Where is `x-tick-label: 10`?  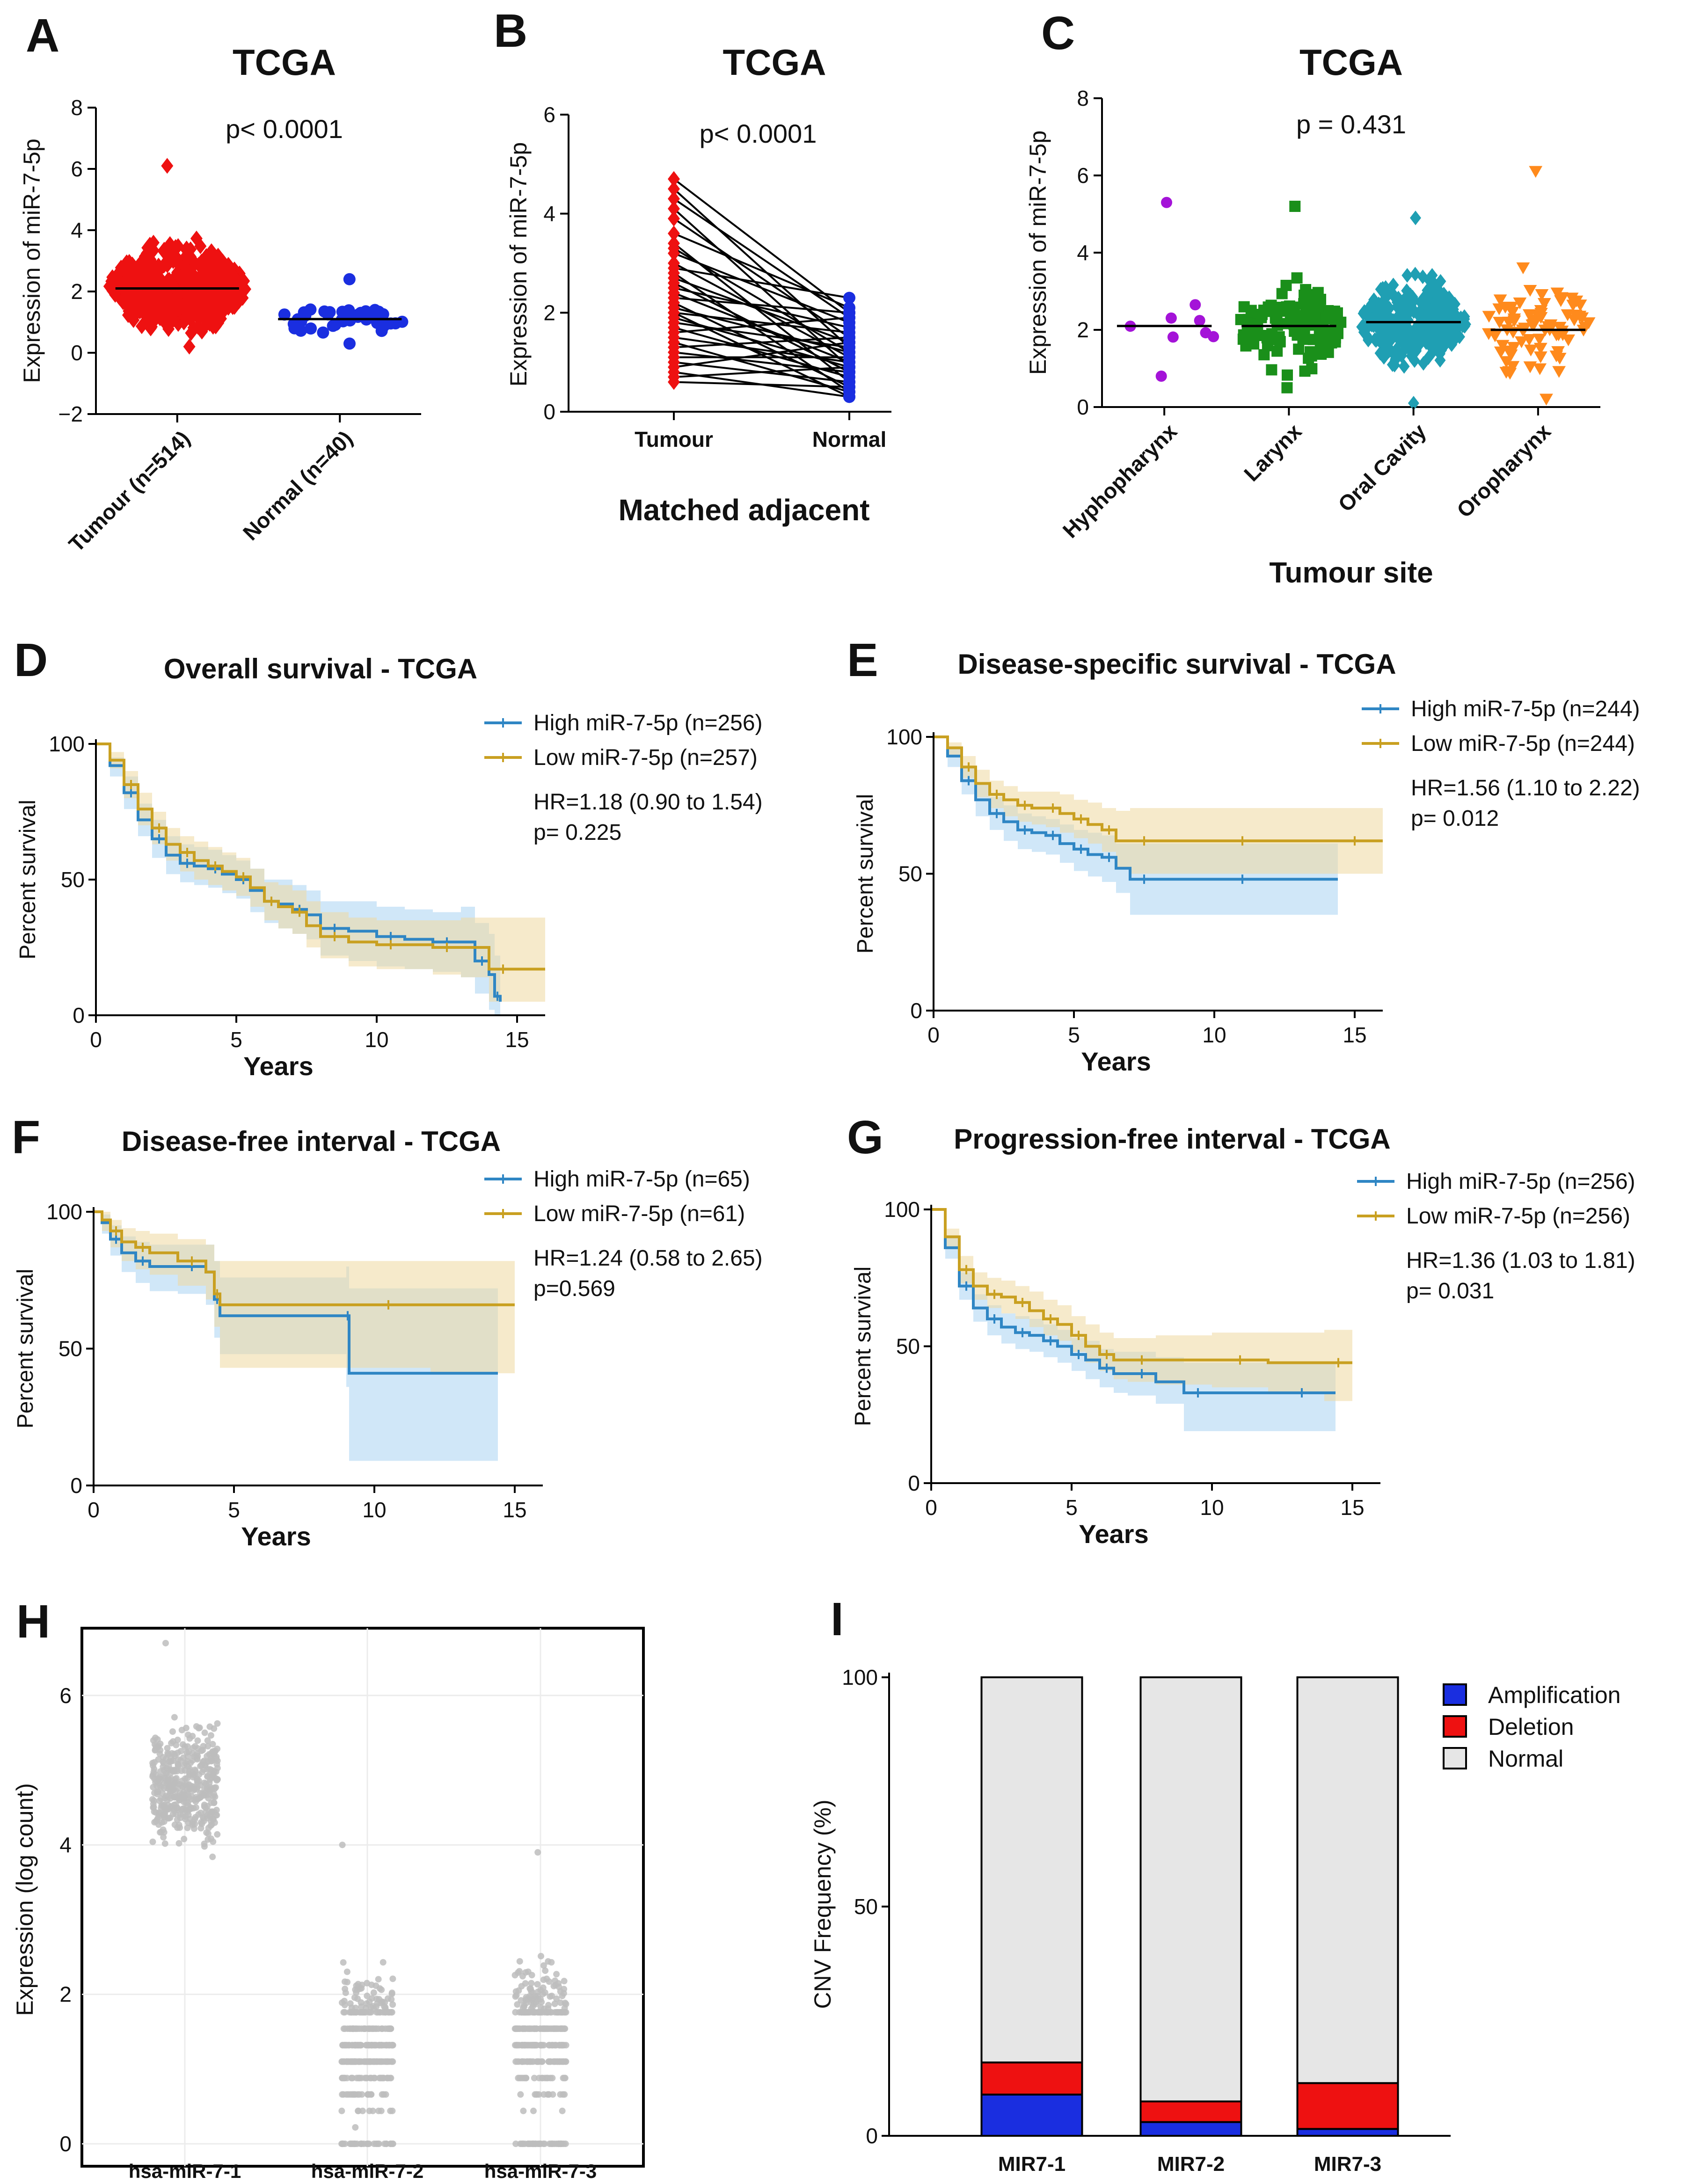
x-tick-label: 10 is located at coordinates (1214, 1035).